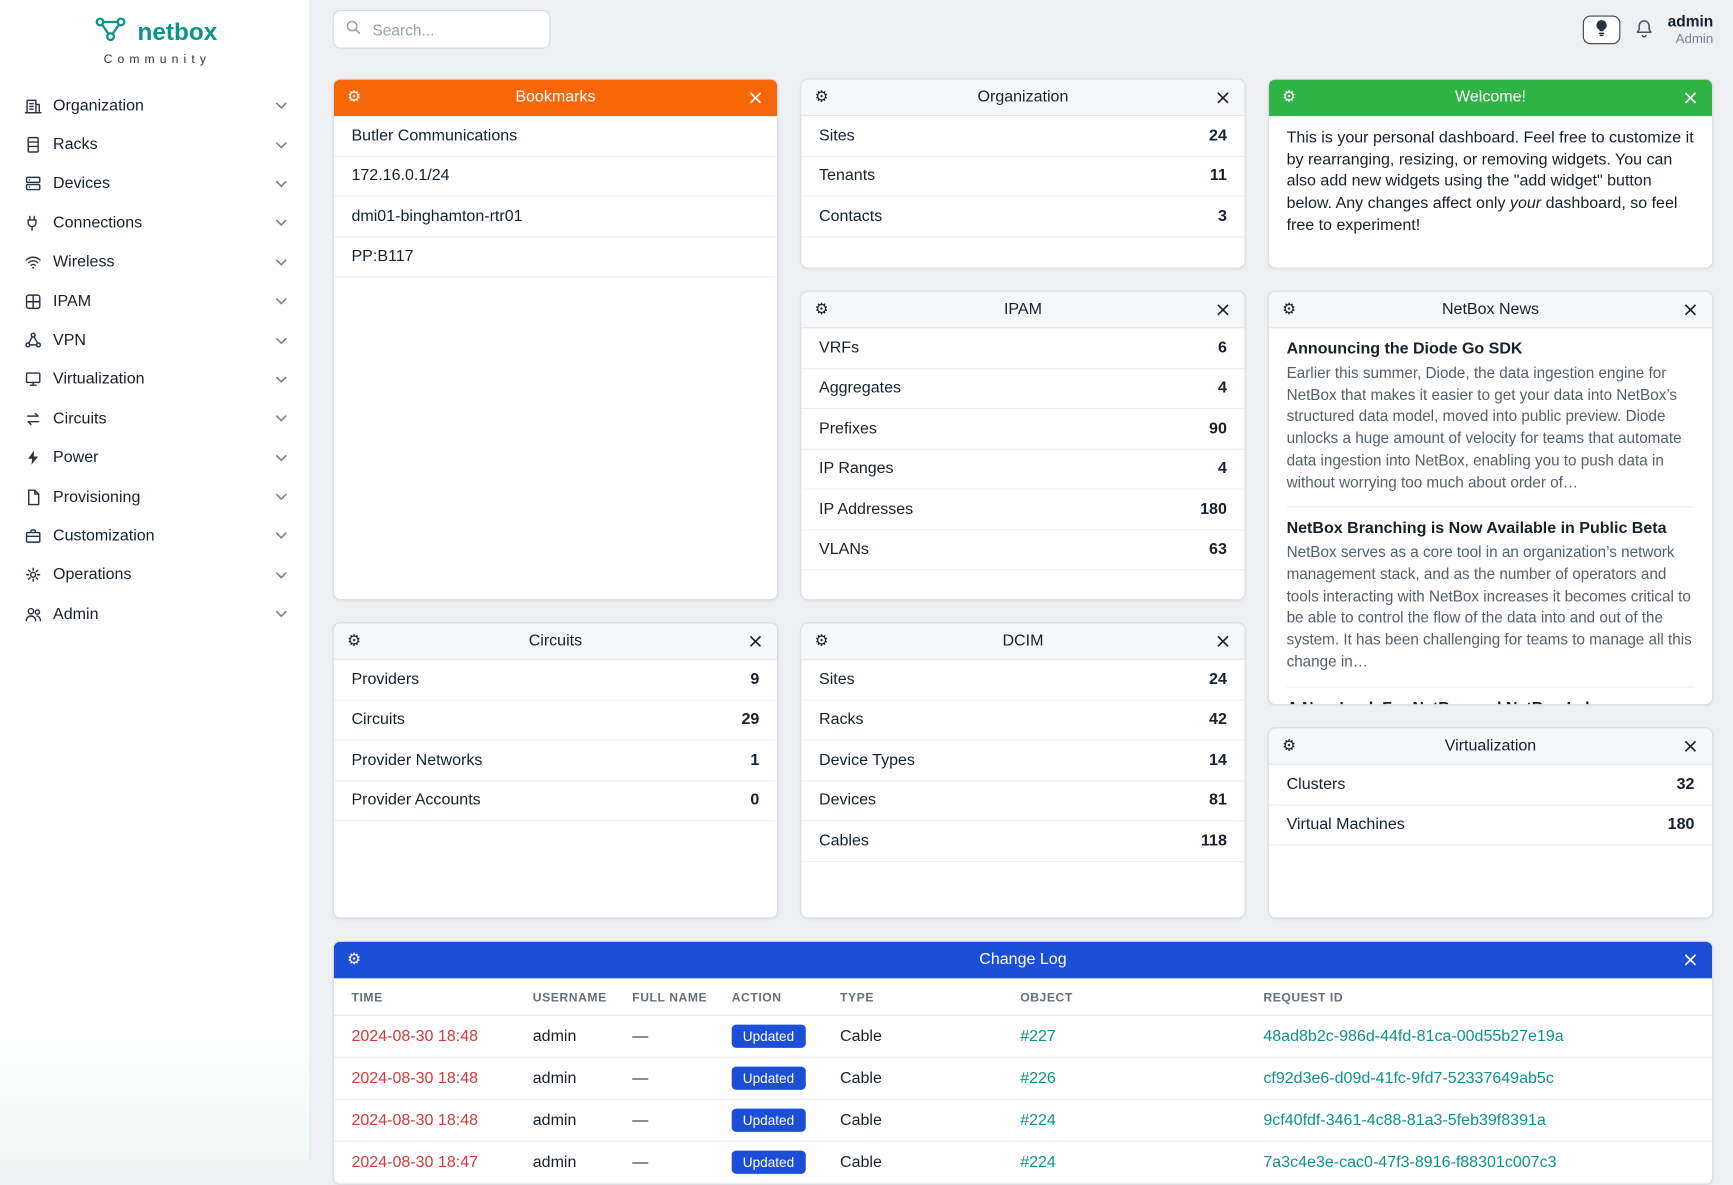 The height and width of the screenshot is (1185, 1733). What do you see at coordinates (33, 536) in the screenshot?
I see `briefcase-icon` at bounding box center [33, 536].